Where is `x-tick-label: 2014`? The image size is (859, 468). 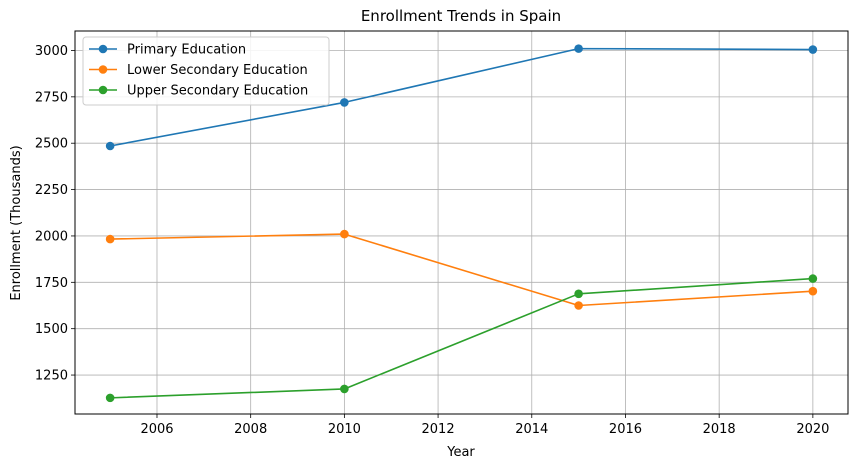
x-tick-label: 2014 is located at coordinates (531, 429).